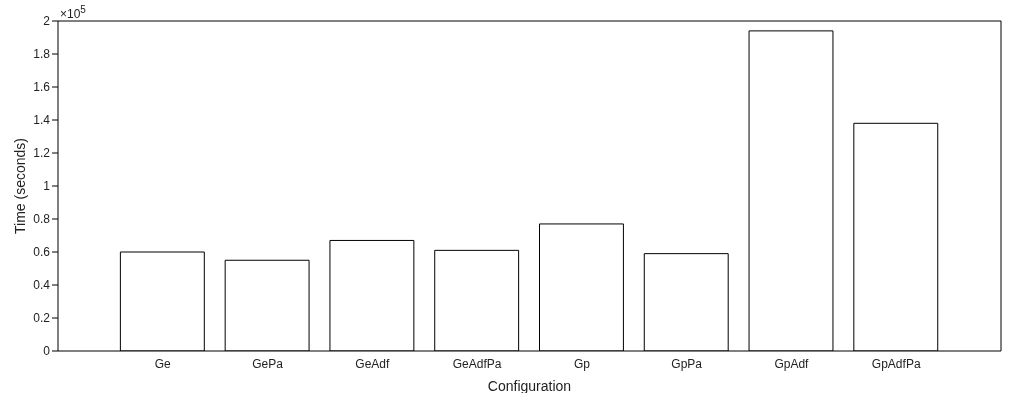 The width and height of the screenshot is (1009, 401). Describe the element at coordinates (73, 12) in the screenshot. I see `annotation: ×10$^{5}$` at that location.